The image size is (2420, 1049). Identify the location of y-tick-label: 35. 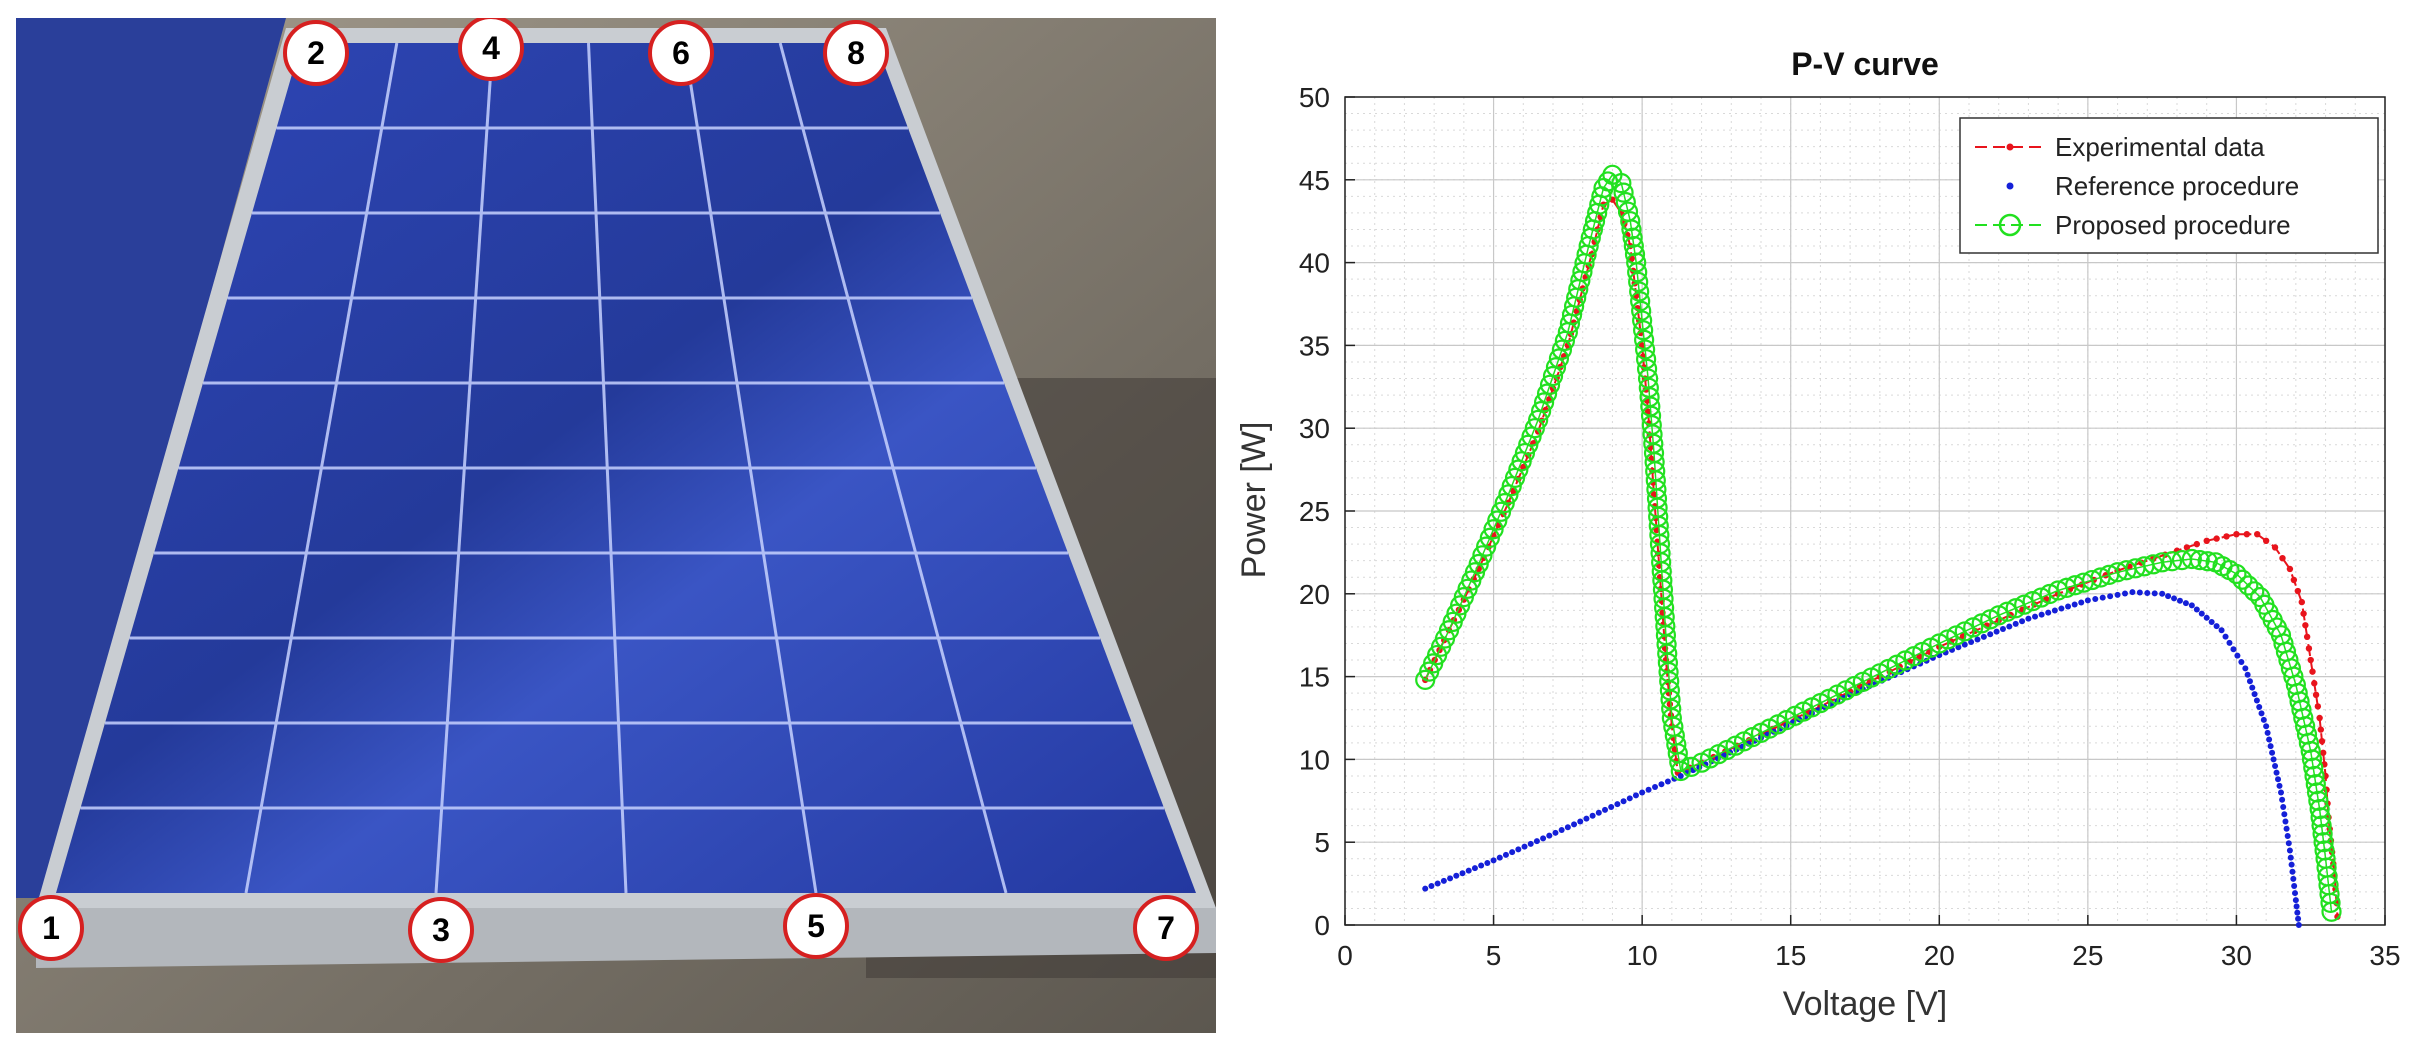
(1314, 345).